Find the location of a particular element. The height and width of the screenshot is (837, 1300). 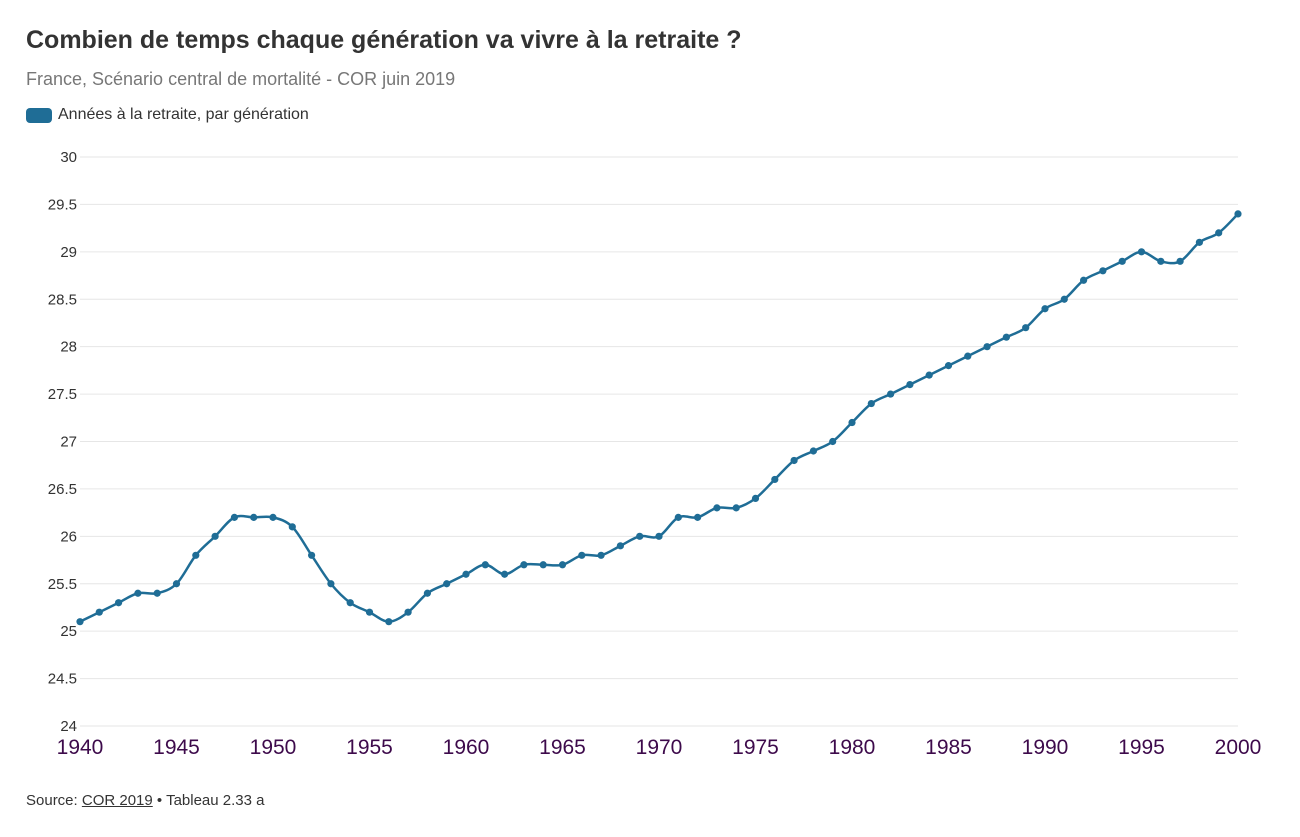

legend-label: Années à la retraite, par génération is located at coordinates (183, 114).